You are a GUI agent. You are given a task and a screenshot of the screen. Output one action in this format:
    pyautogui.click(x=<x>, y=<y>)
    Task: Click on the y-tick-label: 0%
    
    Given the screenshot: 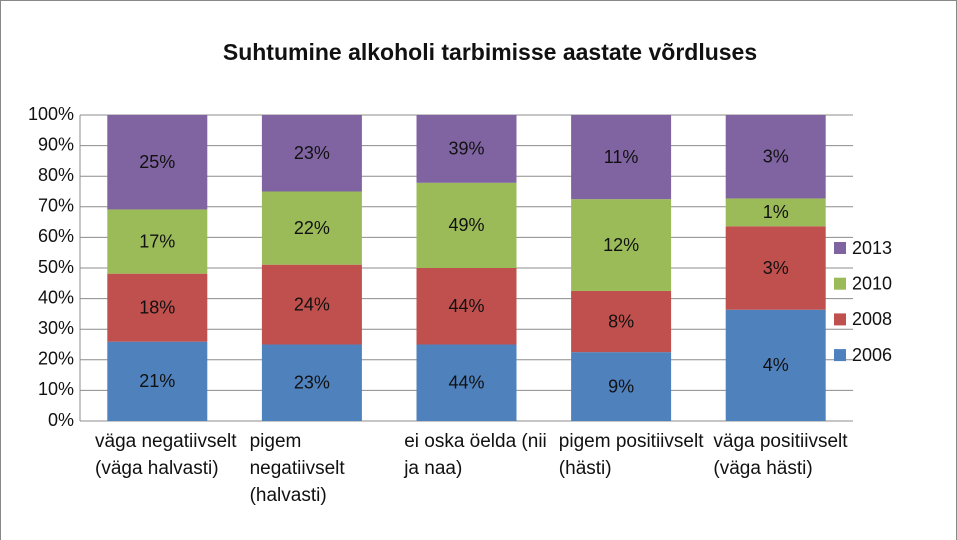 What is the action you would take?
    pyautogui.click(x=61, y=420)
    